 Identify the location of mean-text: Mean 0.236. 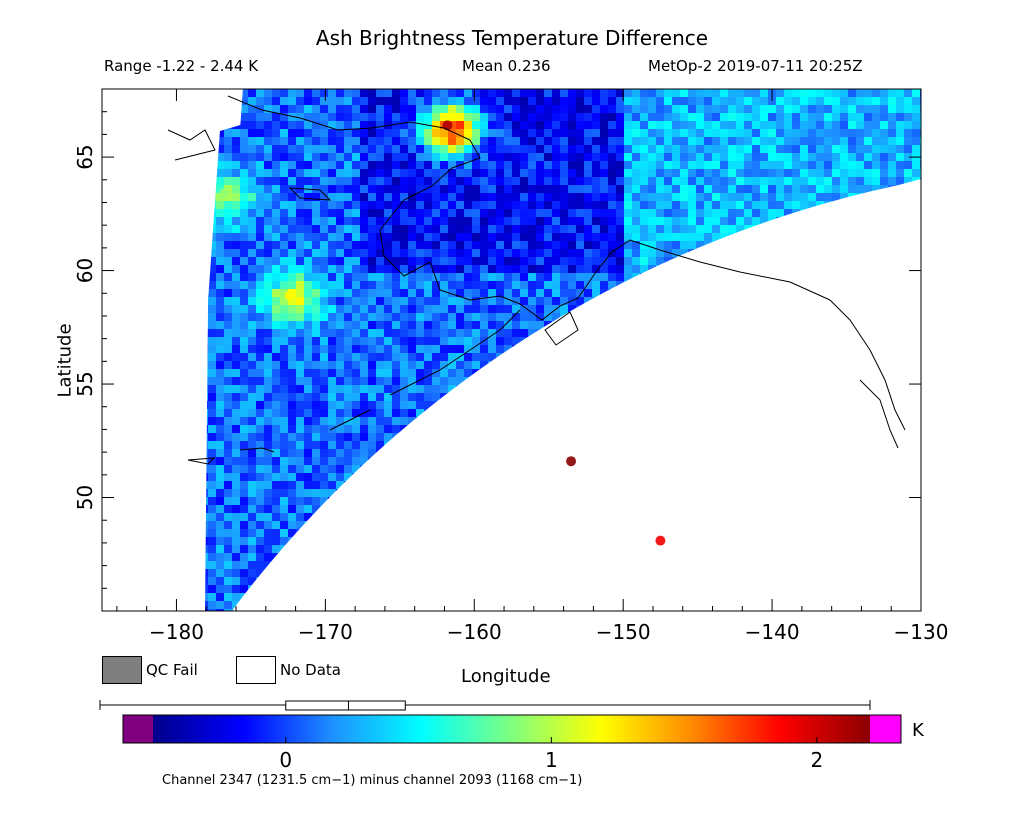
(506, 66).